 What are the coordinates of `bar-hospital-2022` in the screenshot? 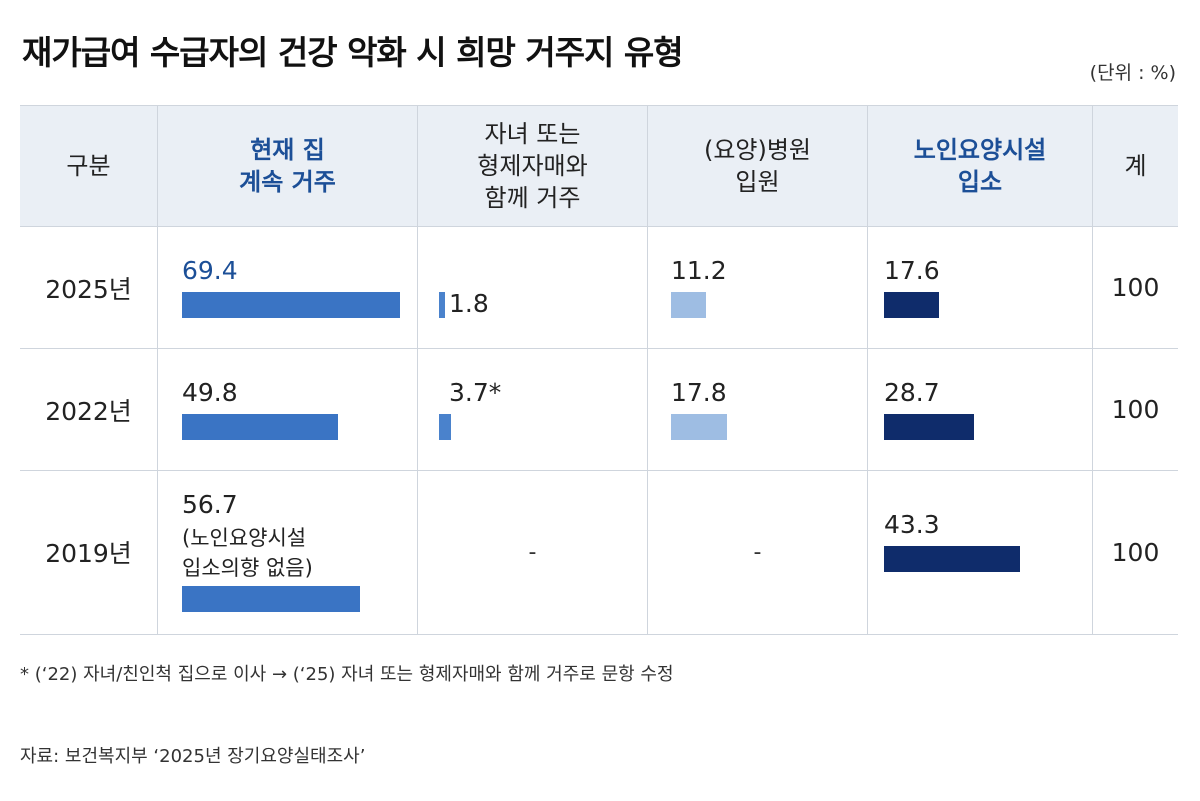 It's located at (699, 427).